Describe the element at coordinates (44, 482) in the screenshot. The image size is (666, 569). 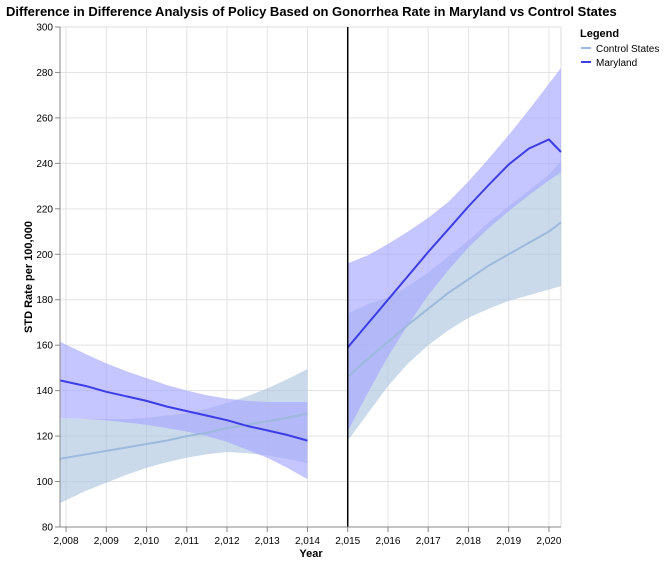
I see `y-tick-label: 100` at that location.